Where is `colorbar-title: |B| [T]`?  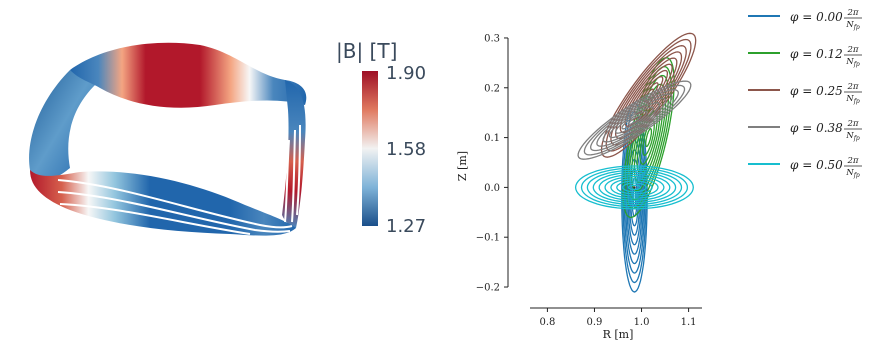
colorbar-title: |B| [T] is located at coordinates (366, 51).